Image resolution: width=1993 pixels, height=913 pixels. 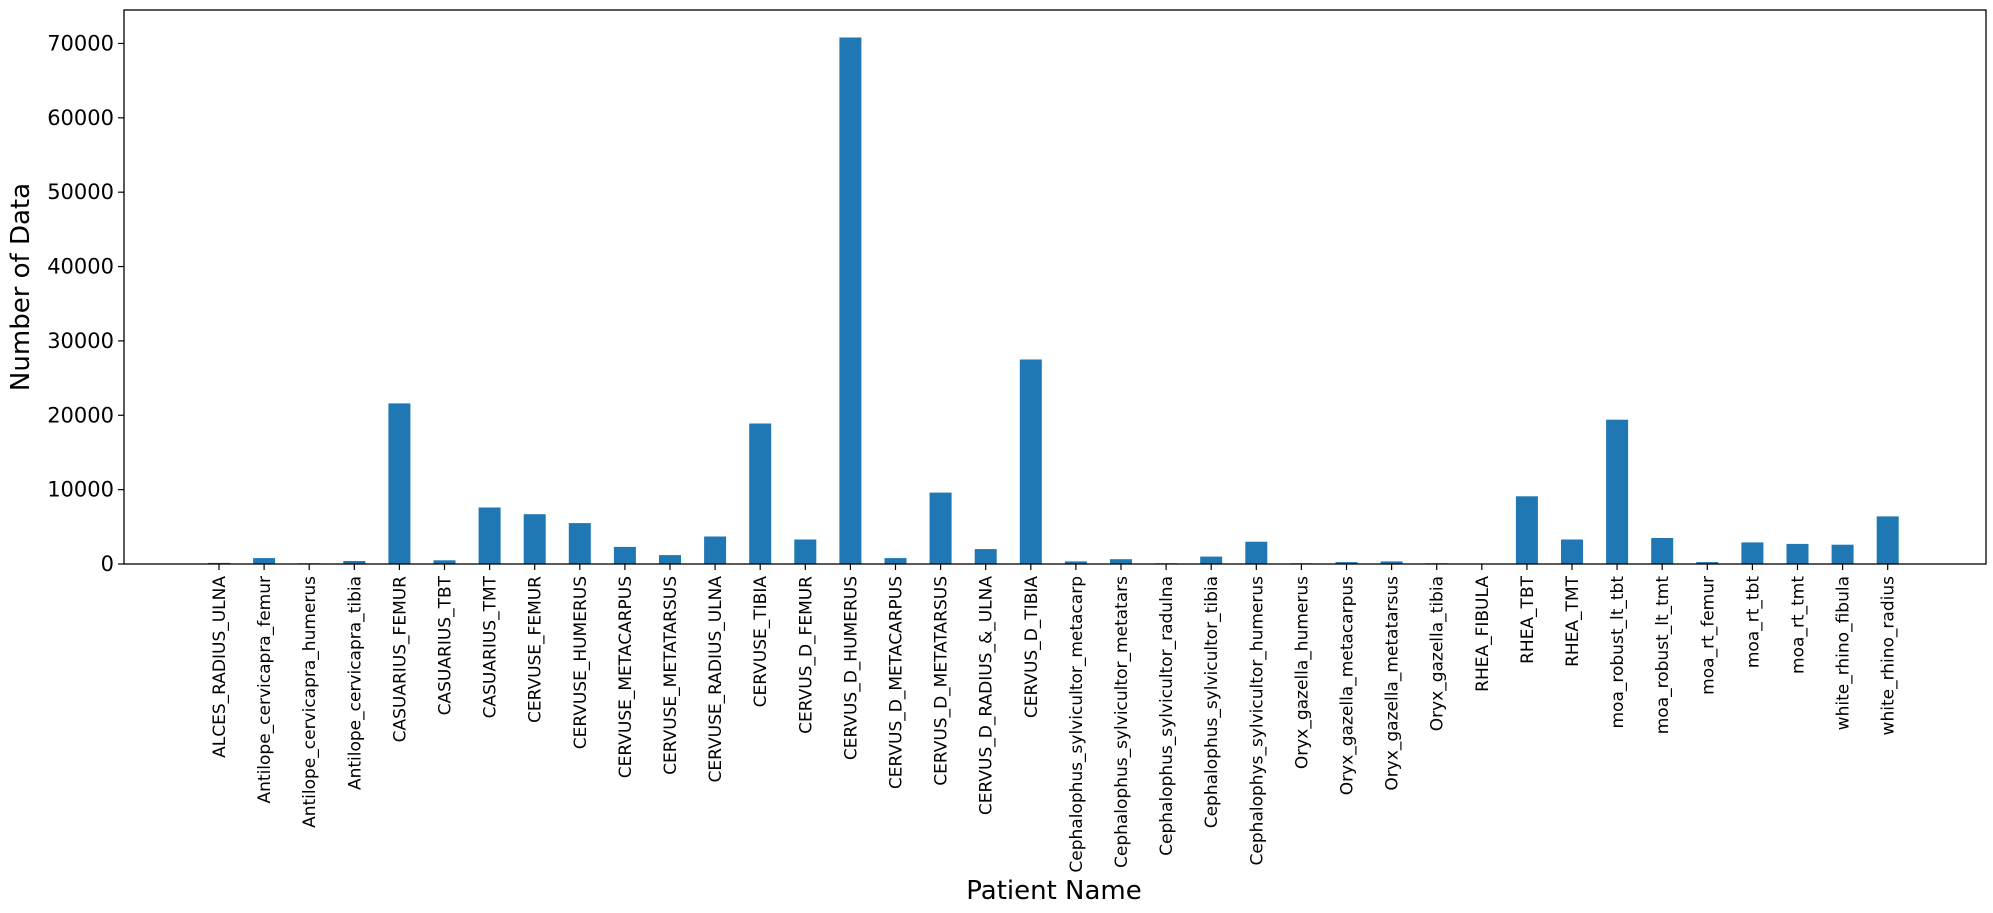 What do you see at coordinates (355, 683) in the screenshot?
I see `x-tick-label: Antilope_cervicapra_tibia` at bounding box center [355, 683].